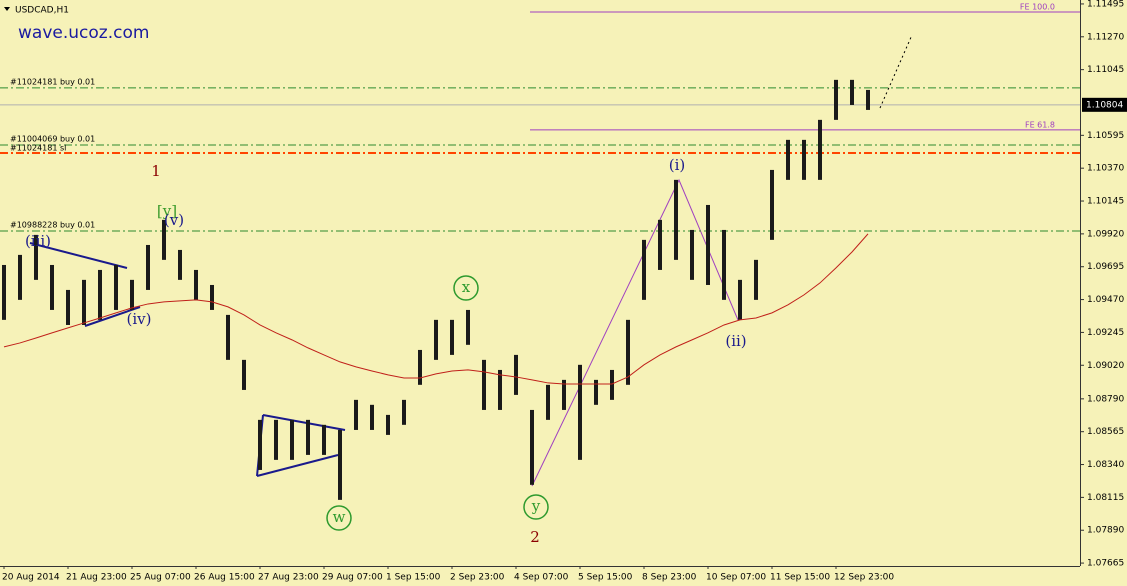  What do you see at coordinates (224, 578) in the screenshot?
I see `x-tick-label: 26 Aug 15:00` at bounding box center [224, 578].